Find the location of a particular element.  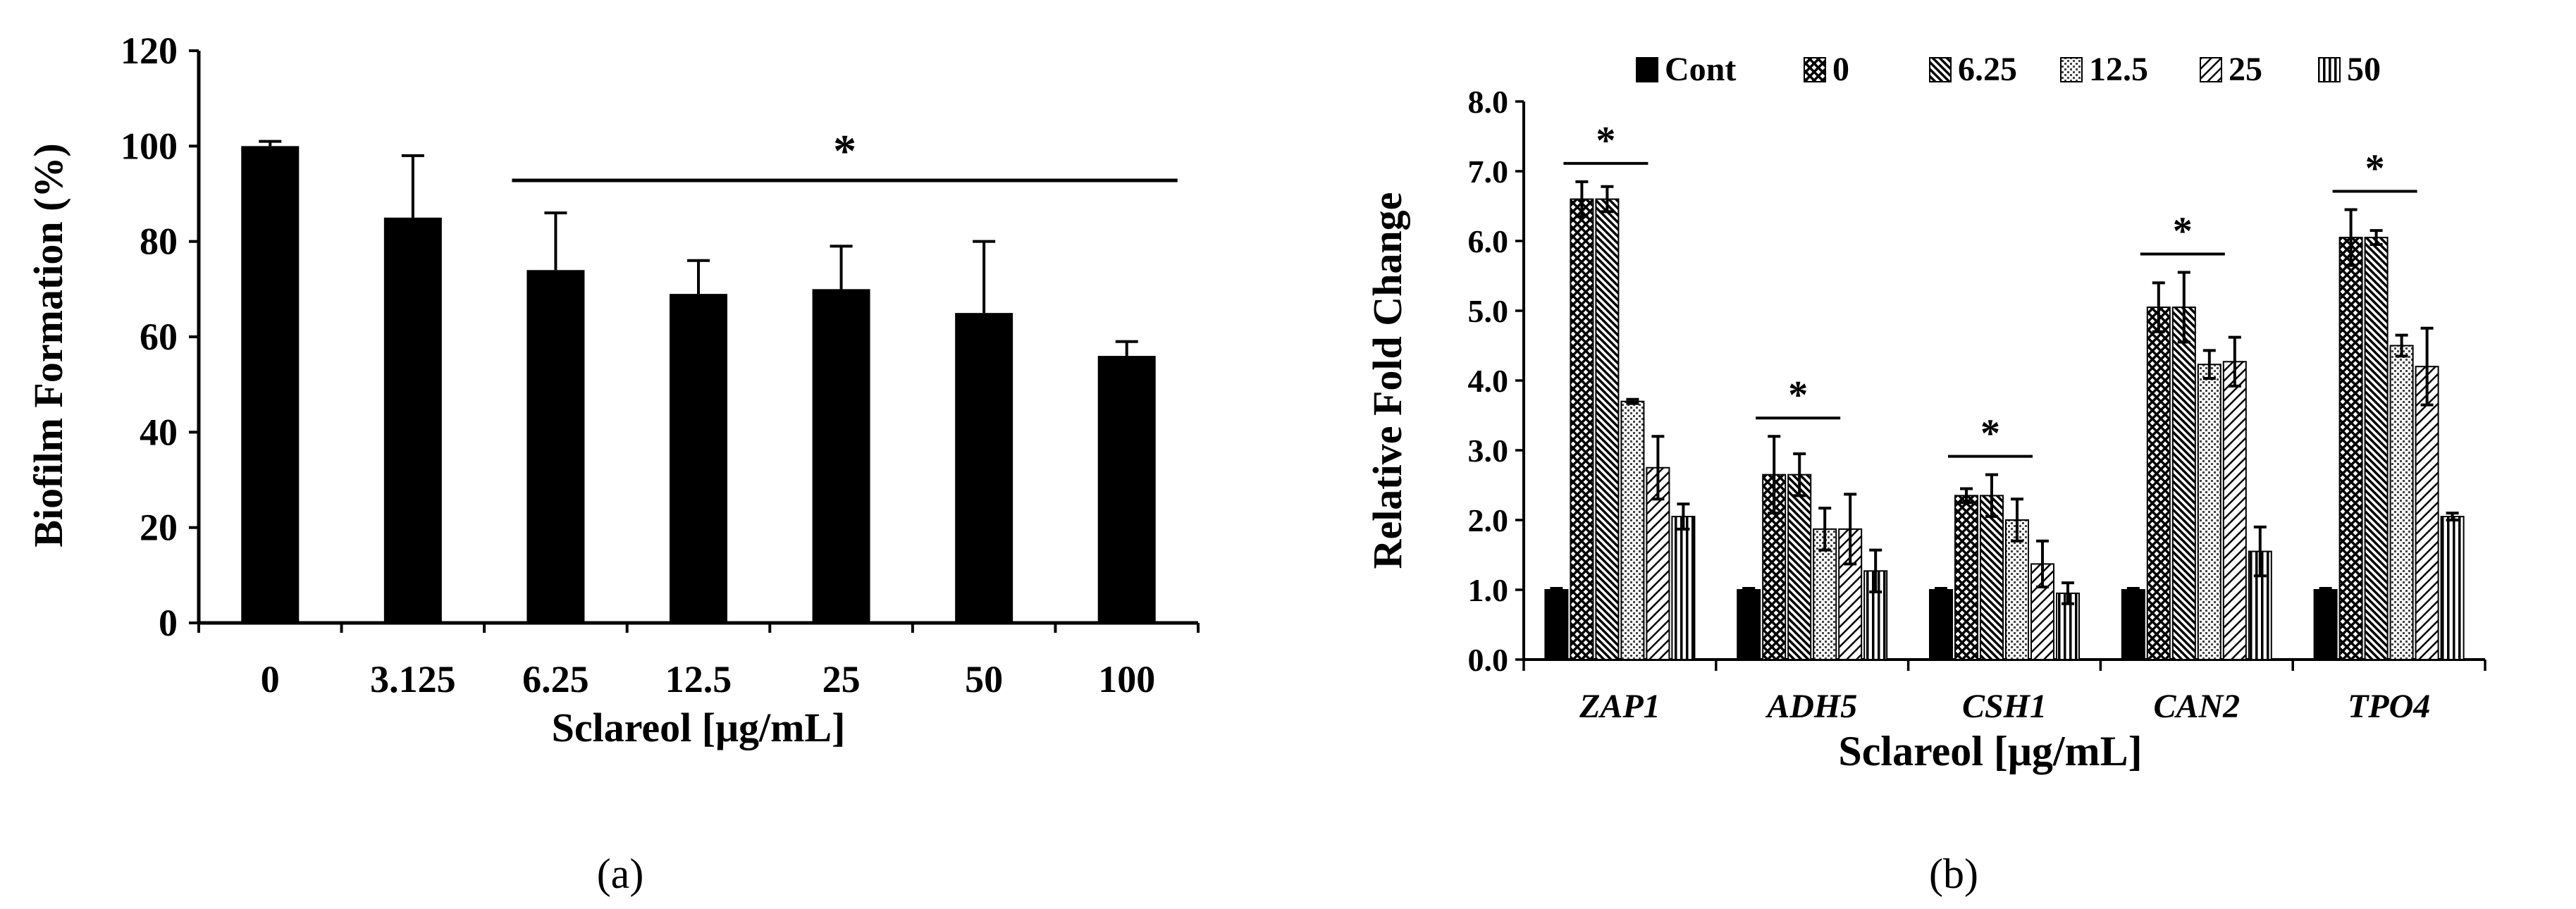

y-tick-label-a: 0 is located at coordinates (168, 623).